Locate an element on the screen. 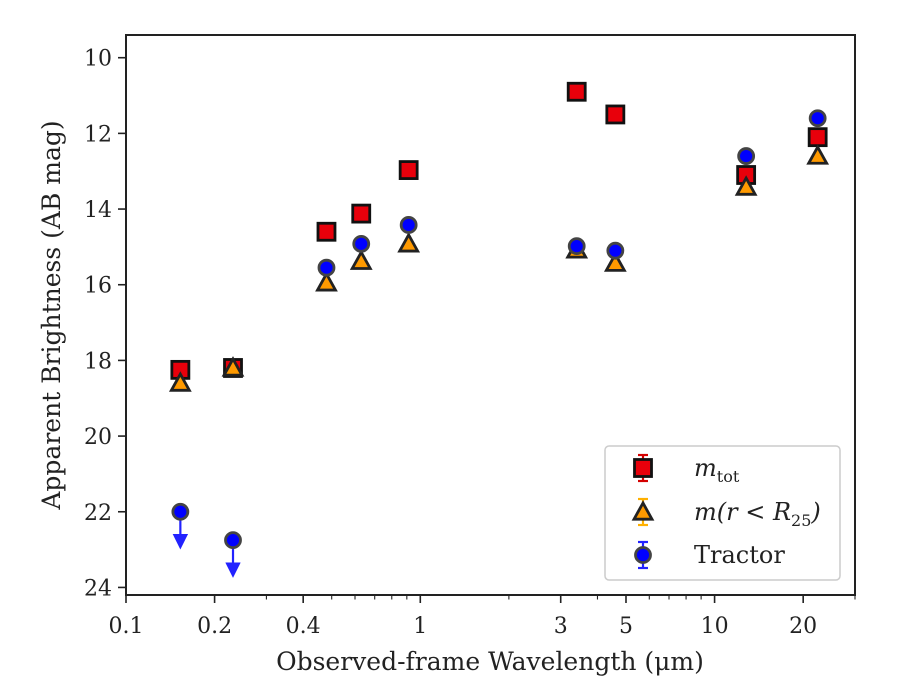  legend-marker-tractor is located at coordinates (643, 555).